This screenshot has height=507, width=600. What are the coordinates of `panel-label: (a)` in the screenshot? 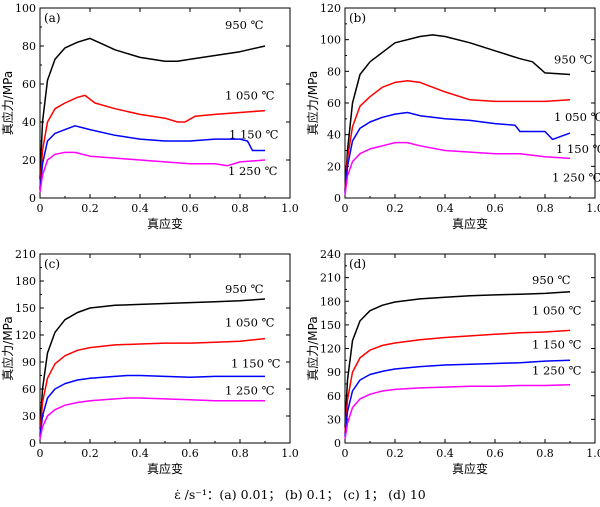 It's located at (52, 18).